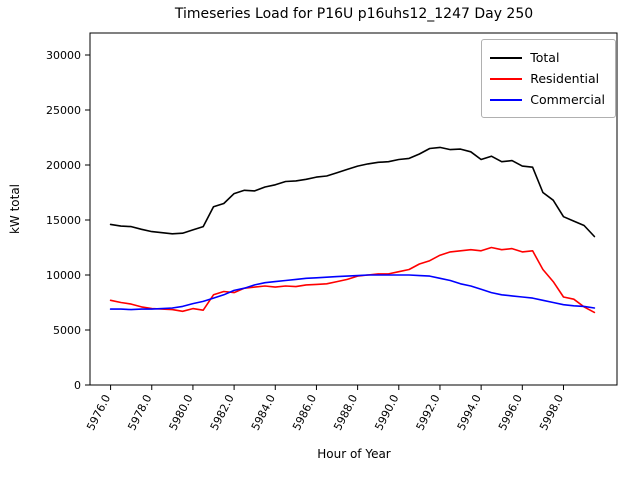 The image size is (640, 480). I want to click on x-tick-label: 5990.0, so click(386, 412).